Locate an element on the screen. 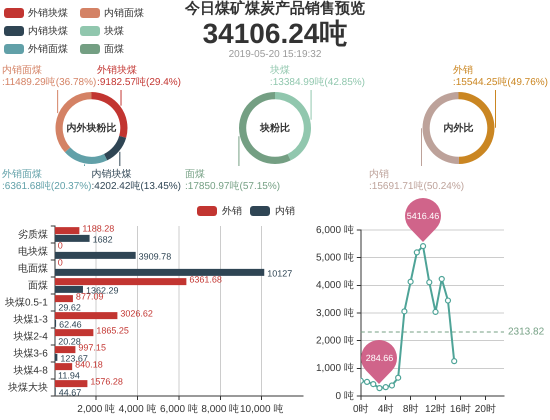 This screenshot has width=550, height=420. slice-label: 外销 is located at coordinates (462, 70).